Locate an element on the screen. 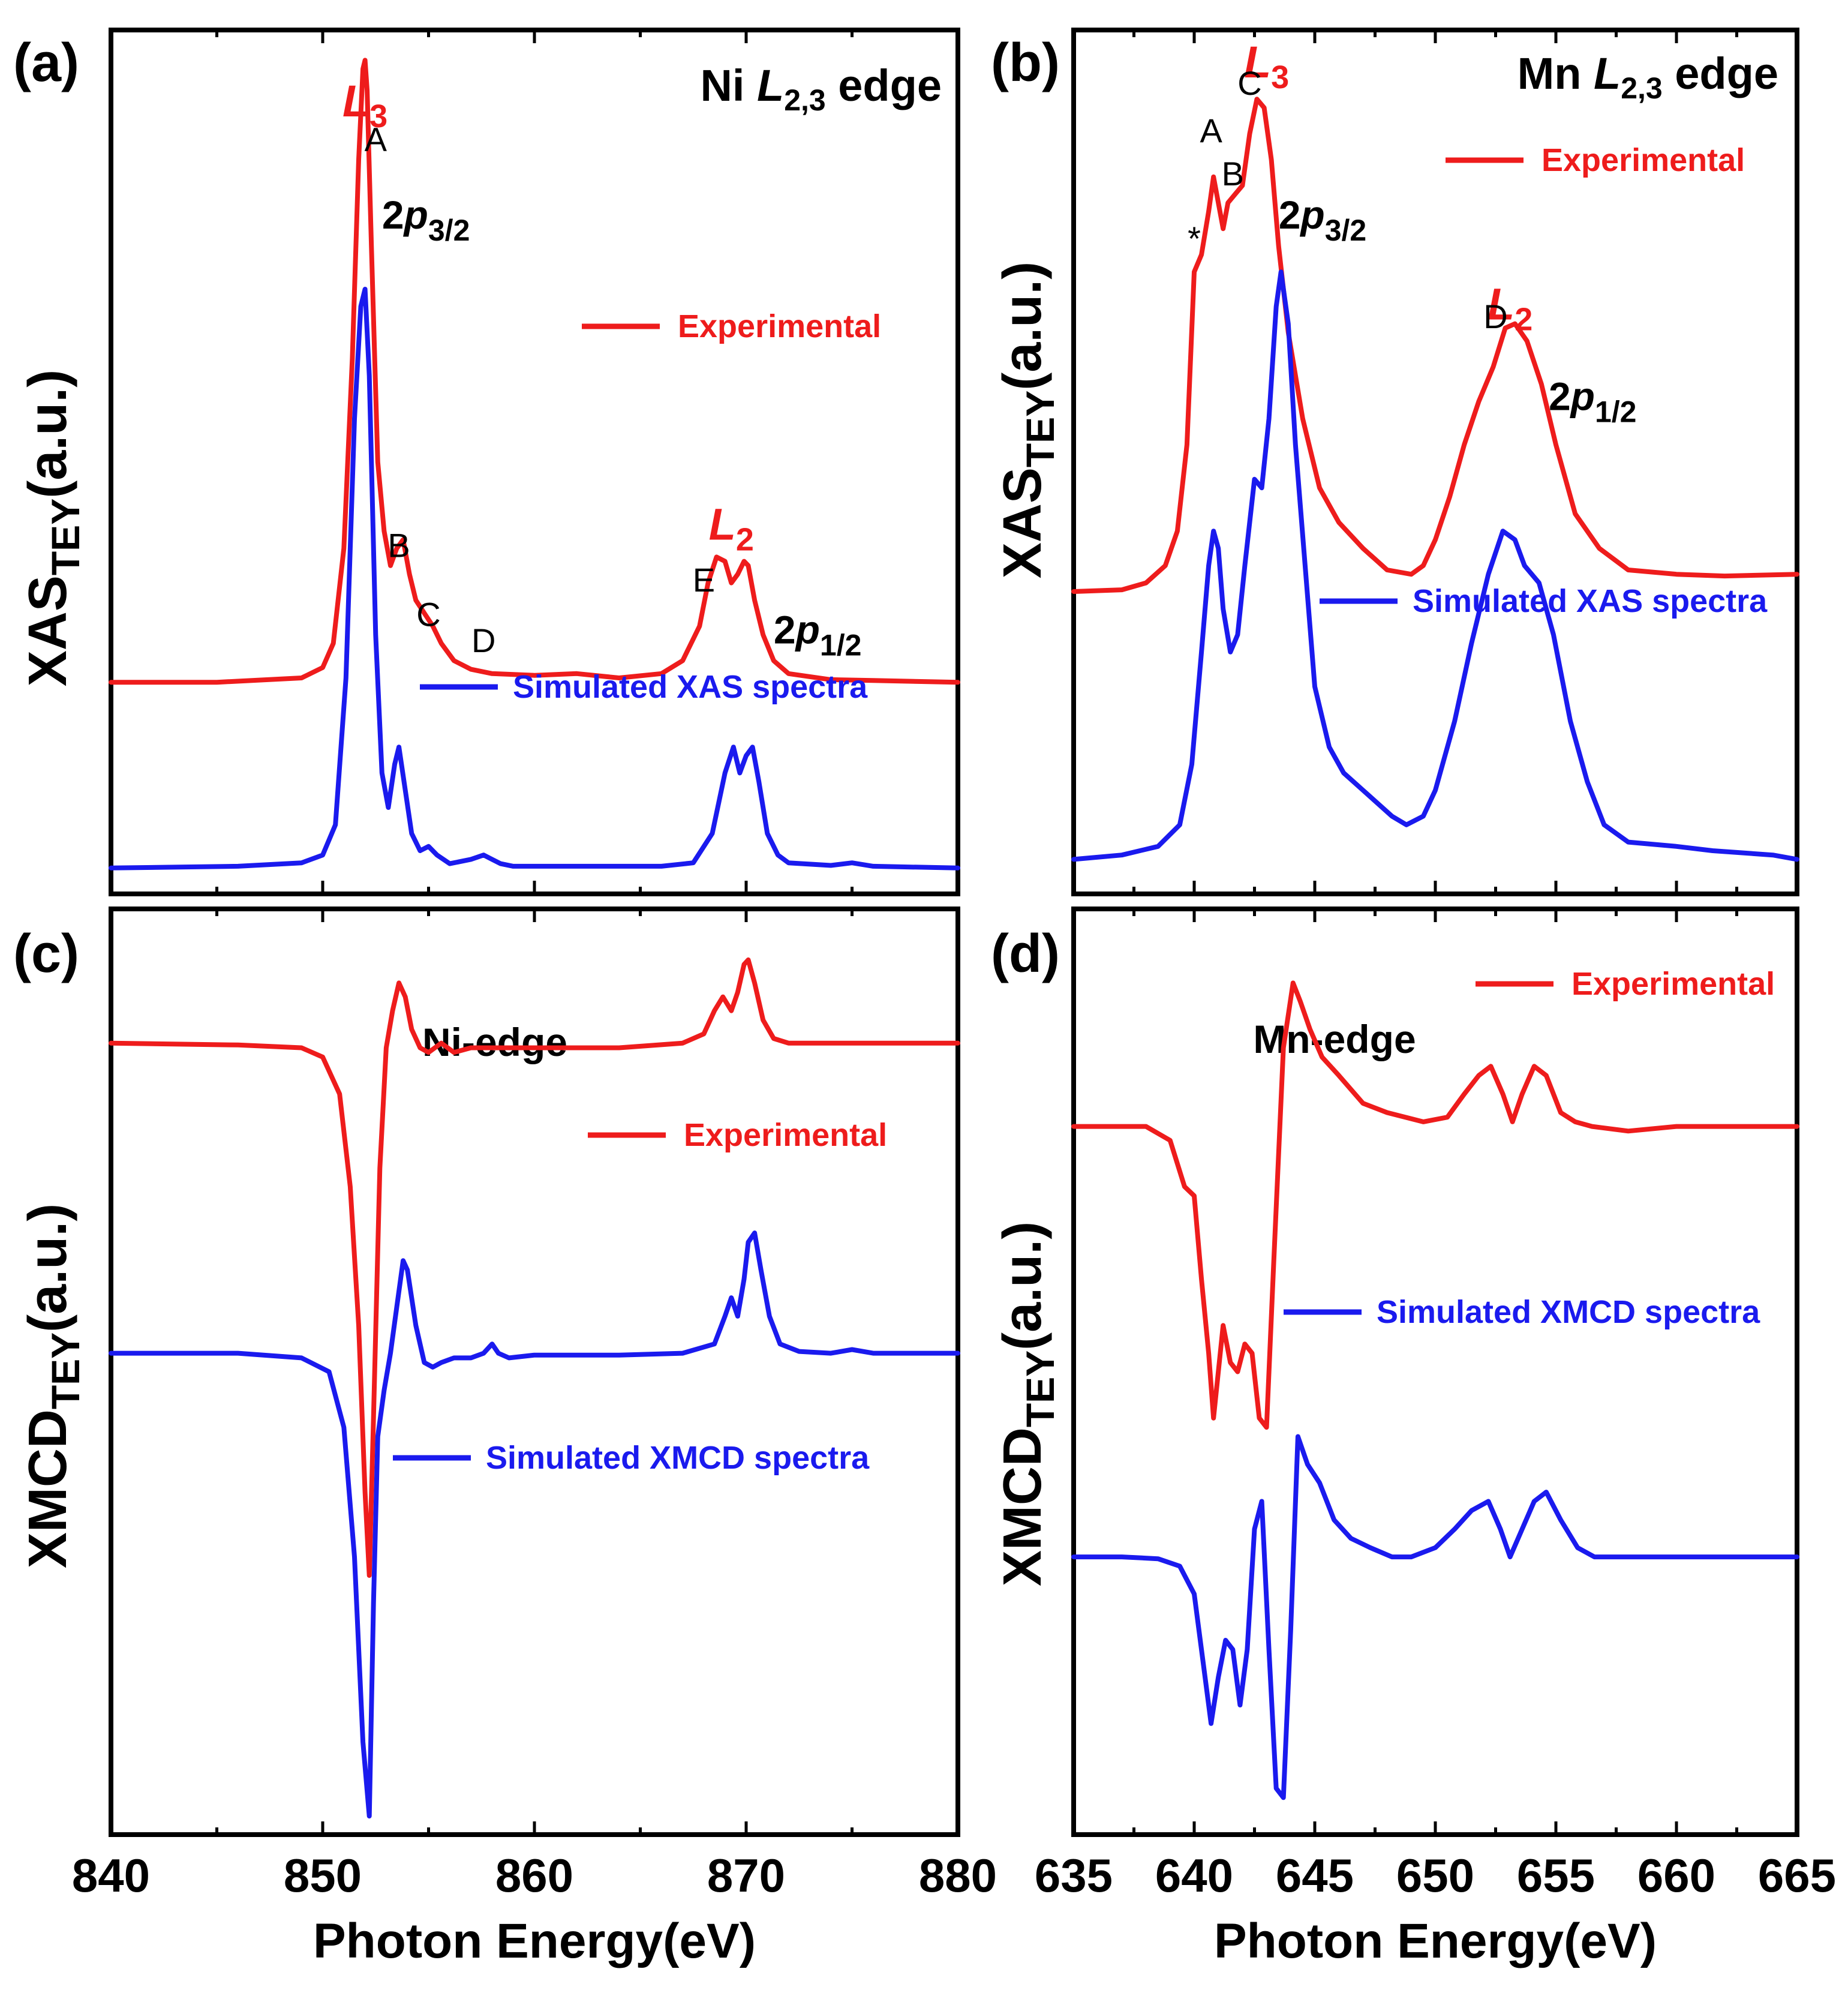 This screenshot has width=1848, height=1990. title-element: Ni is located at coordinates (728, 85).